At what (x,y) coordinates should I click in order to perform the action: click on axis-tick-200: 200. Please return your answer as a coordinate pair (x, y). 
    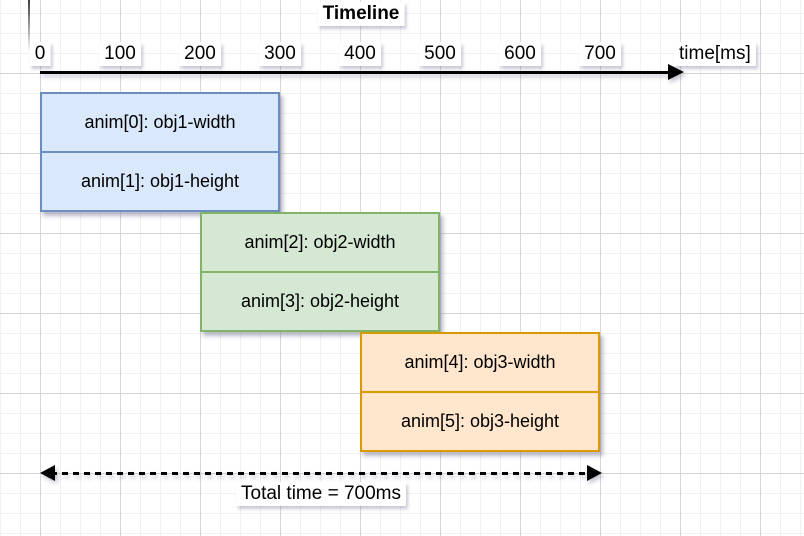
    Looking at the image, I should click on (200, 54).